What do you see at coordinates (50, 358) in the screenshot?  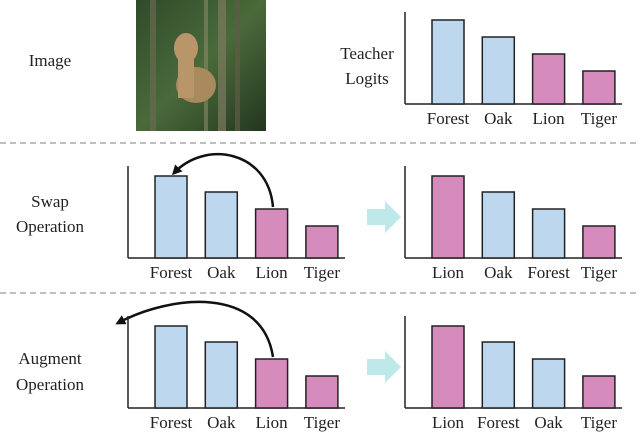 I see `row-label: Augment` at bounding box center [50, 358].